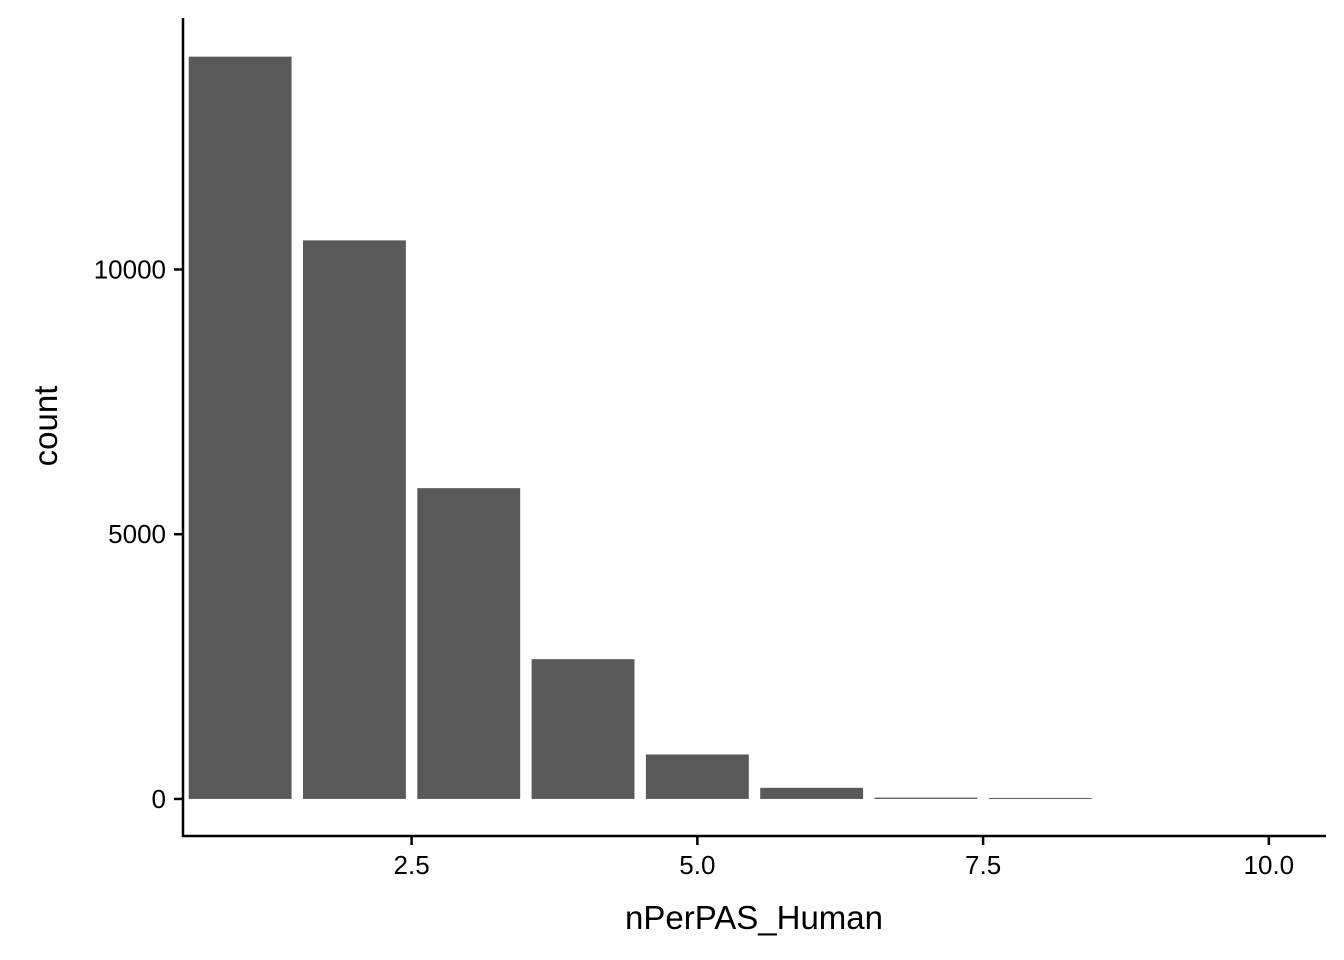  Describe the element at coordinates (697, 865) in the screenshot. I see `x-tick-label: 5.0` at that location.